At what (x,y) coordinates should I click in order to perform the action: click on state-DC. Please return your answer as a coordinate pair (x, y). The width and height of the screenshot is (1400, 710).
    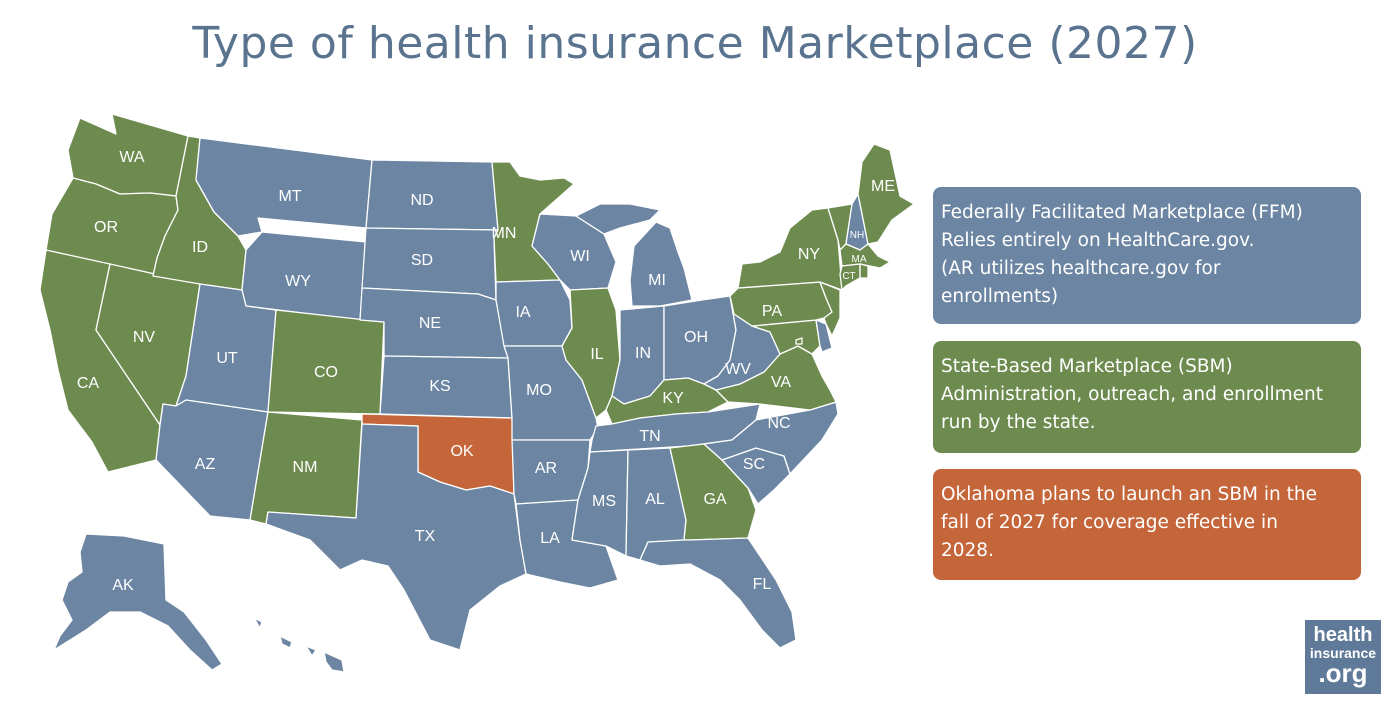
    Looking at the image, I should click on (799, 341).